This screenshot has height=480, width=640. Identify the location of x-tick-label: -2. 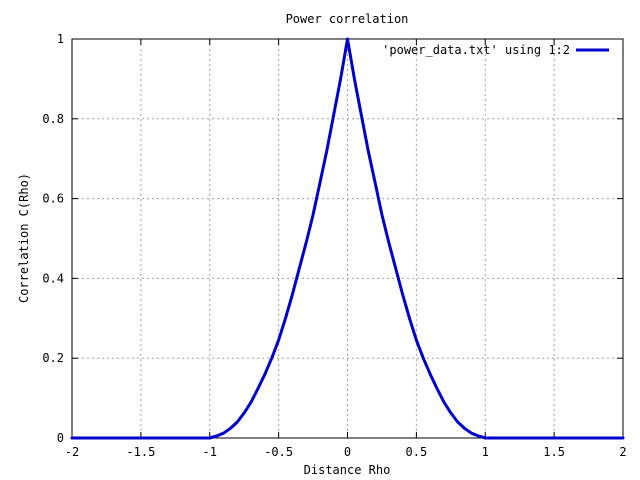
(72, 452).